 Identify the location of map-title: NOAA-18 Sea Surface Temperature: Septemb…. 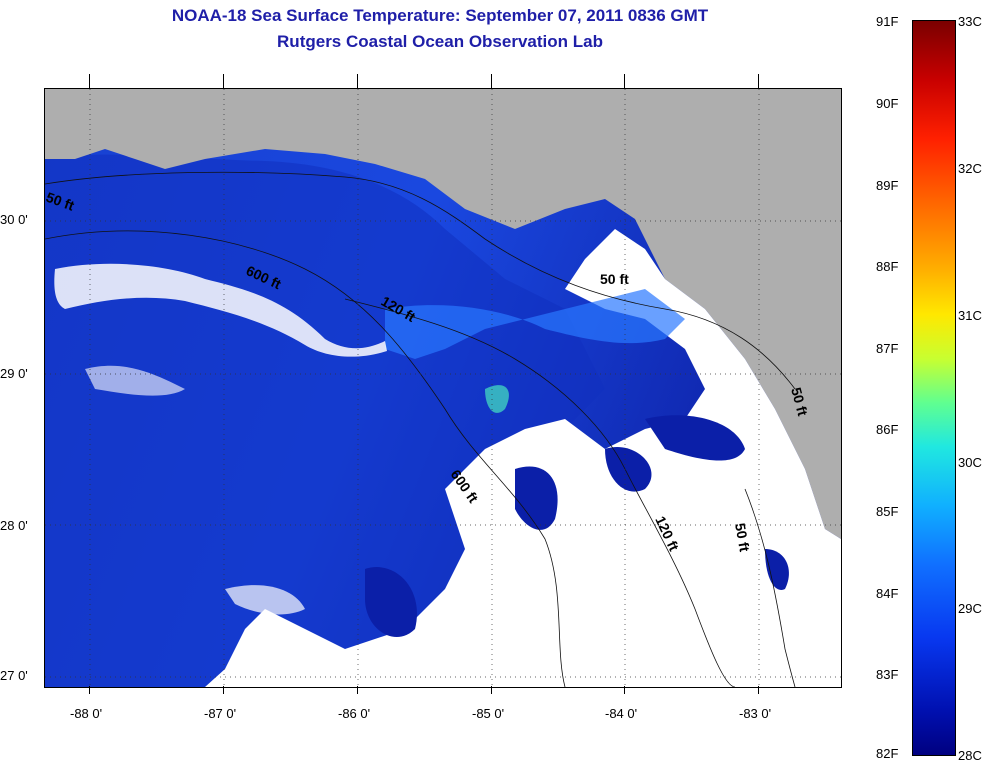
(440, 15).